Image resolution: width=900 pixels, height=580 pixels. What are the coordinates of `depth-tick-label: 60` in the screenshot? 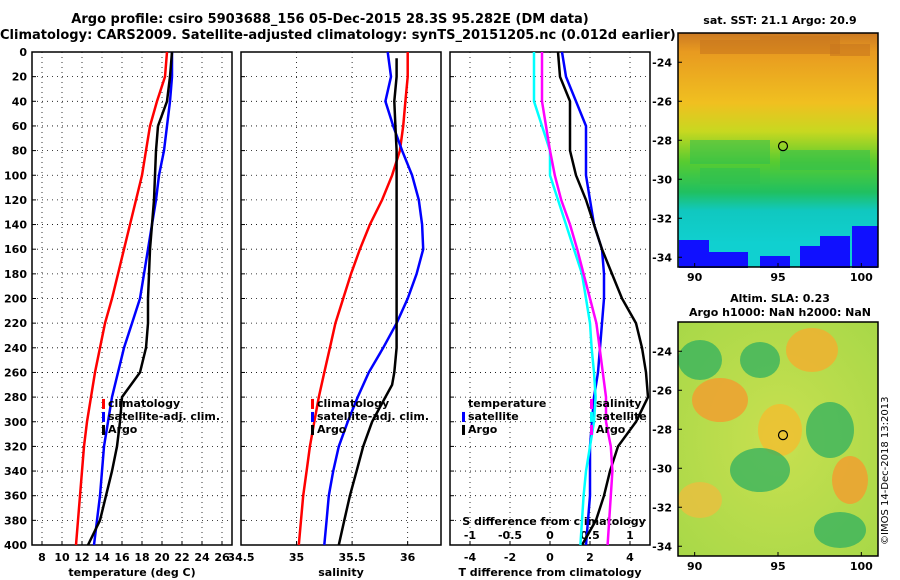 It's located at (20, 126).